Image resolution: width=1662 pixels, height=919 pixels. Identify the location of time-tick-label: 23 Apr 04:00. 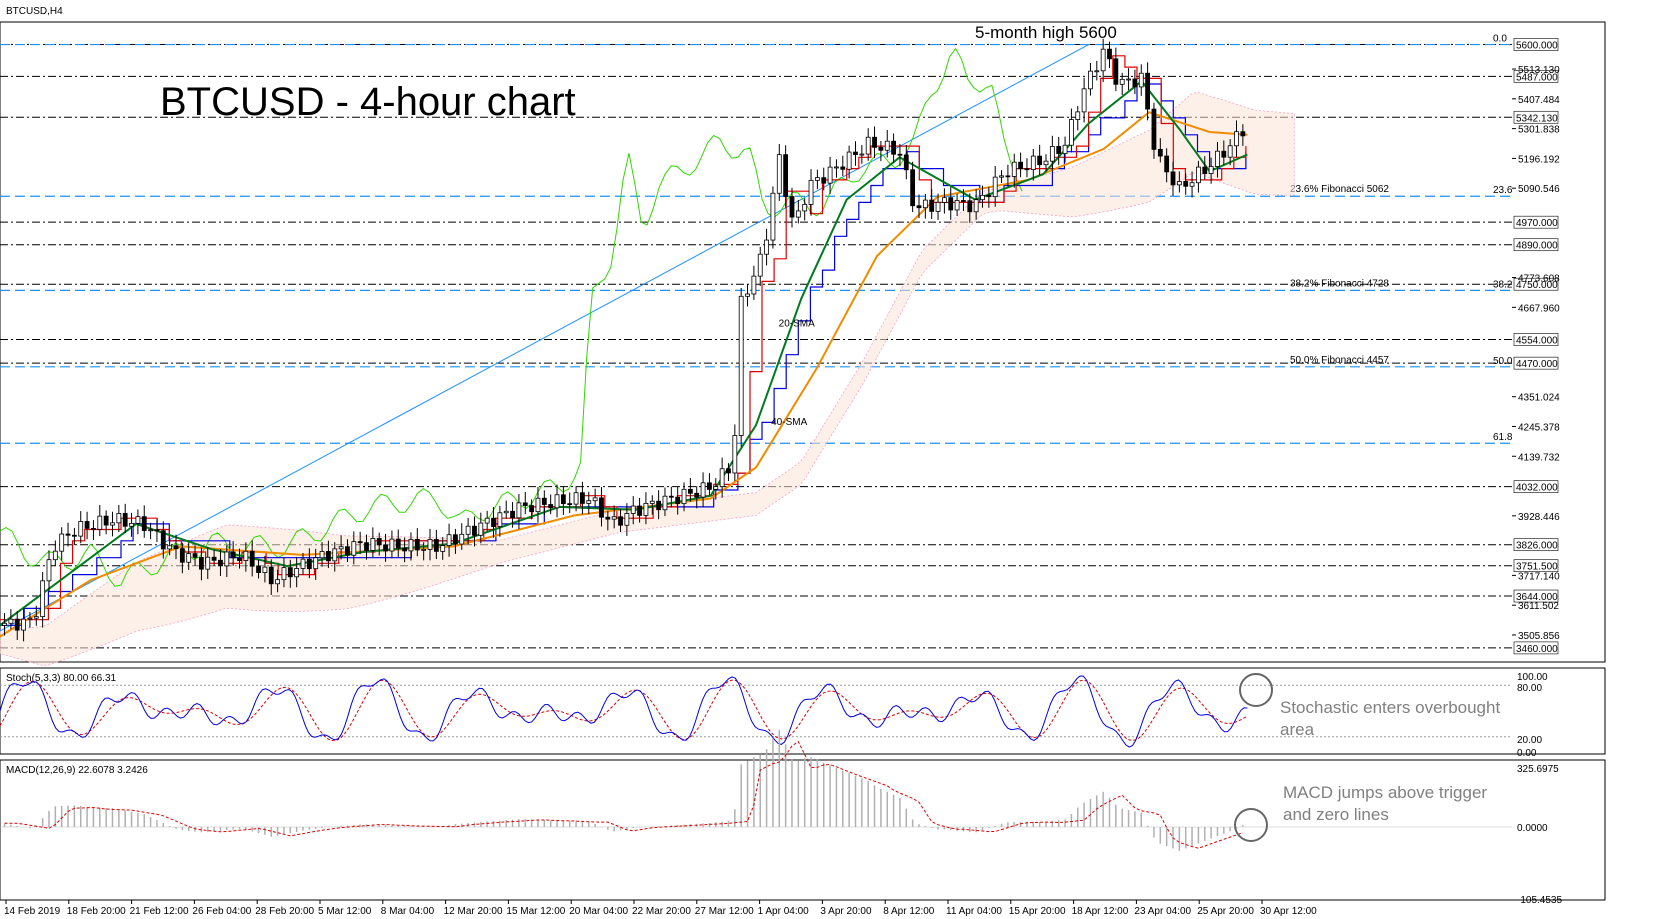
(1162, 911).